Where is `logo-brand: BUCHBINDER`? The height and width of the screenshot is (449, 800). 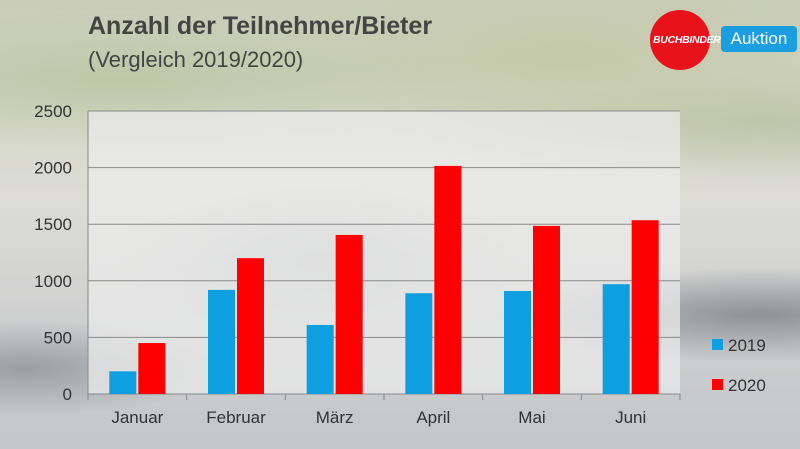
logo-brand: BUCHBINDER is located at coordinates (687, 40).